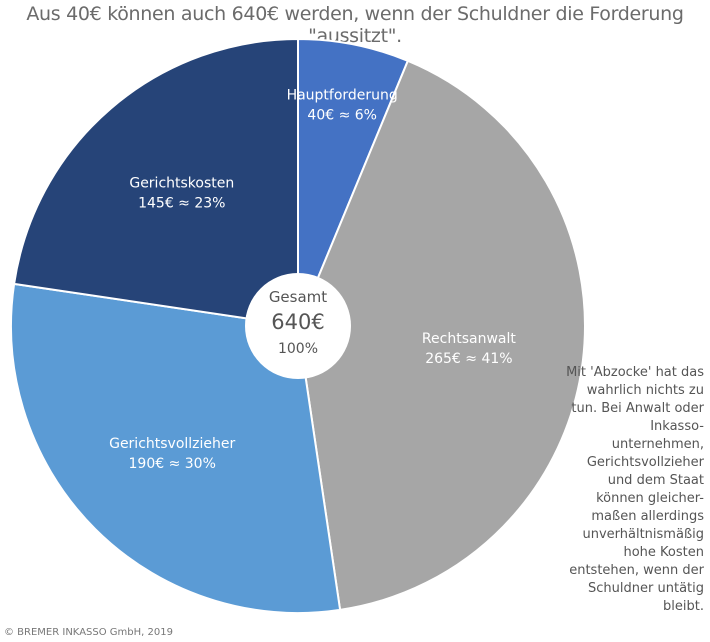 This screenshot has height=642, width=710. What do you see at coordinates (172, 444) in the screenshot?
I see `slice-name-label: Gerichtsvollzieher` at bounding box center [172, 444].